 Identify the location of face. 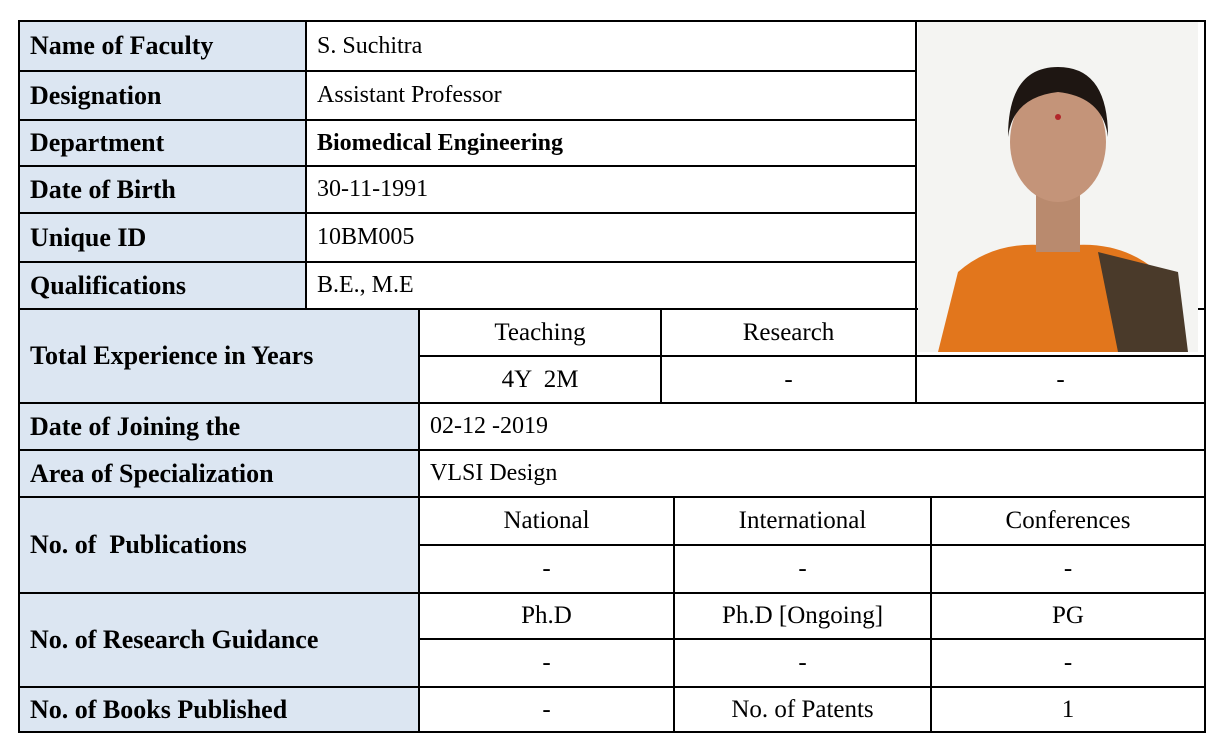
(1058, 142).